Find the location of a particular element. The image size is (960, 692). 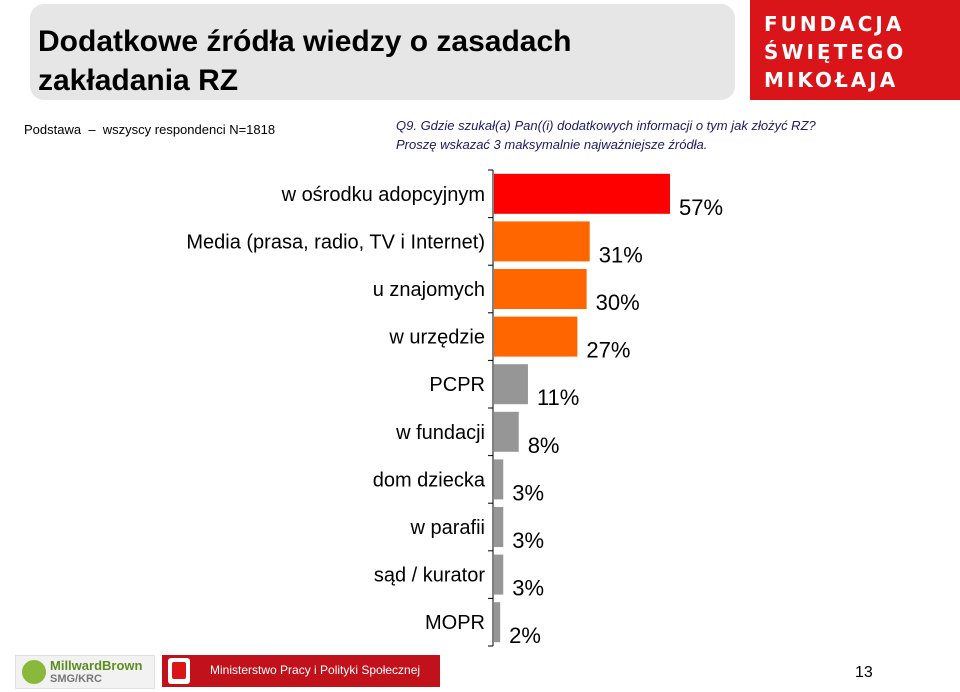

logo-line1: FUNDACJA is located at coordinates (834, 24).